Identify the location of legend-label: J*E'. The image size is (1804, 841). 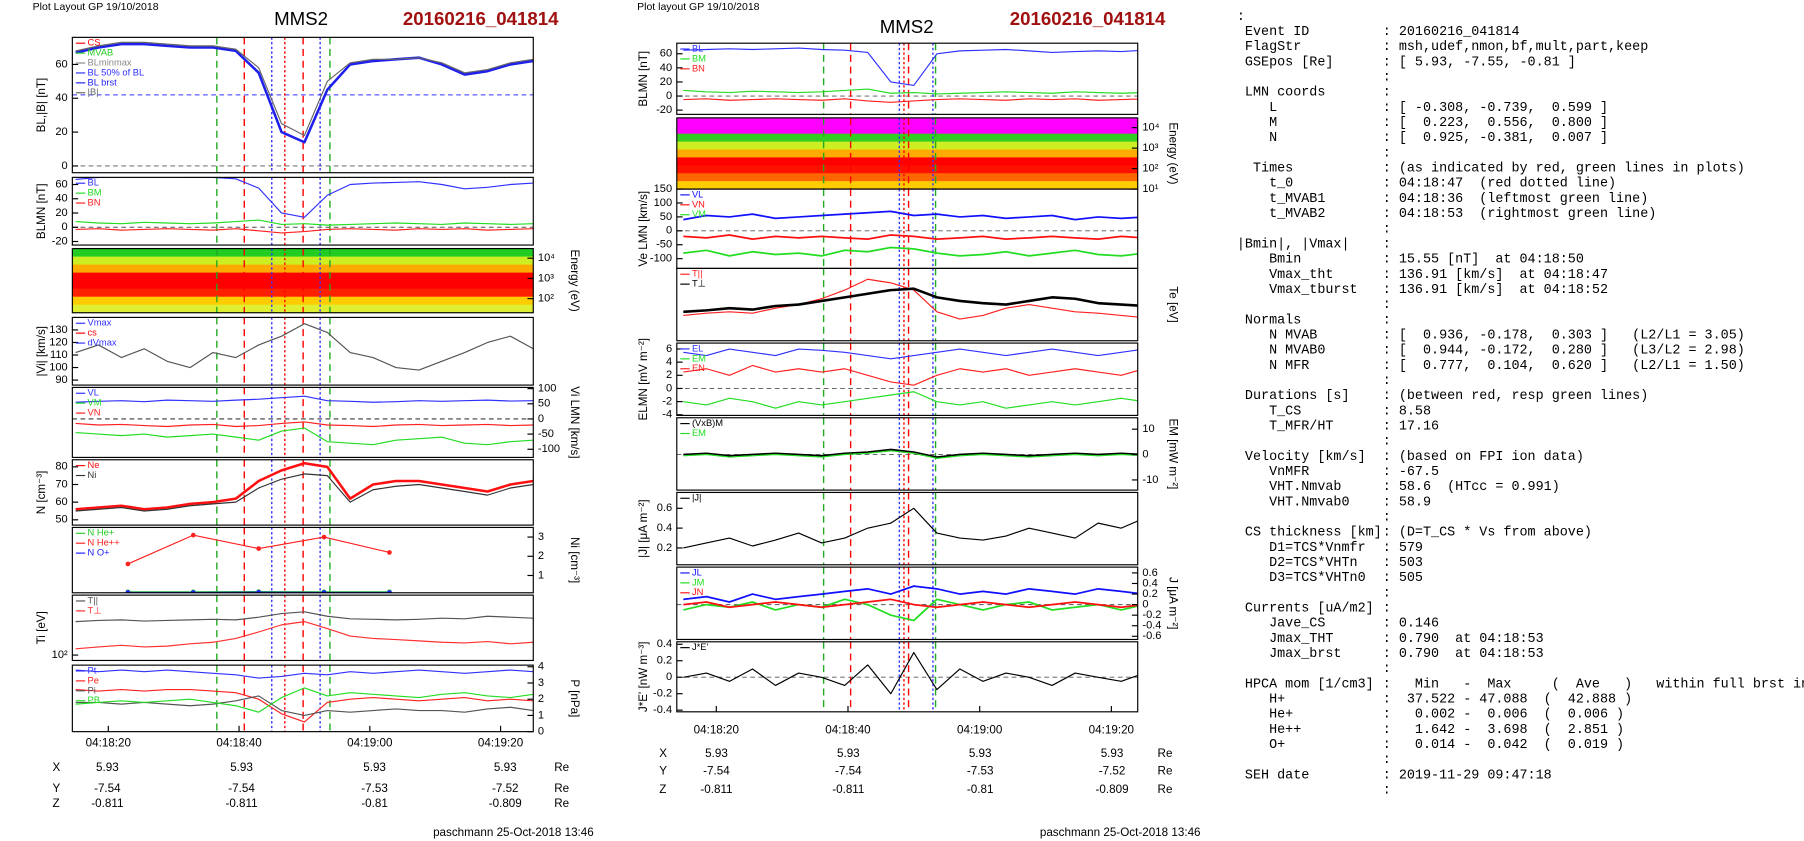
(700, 647).